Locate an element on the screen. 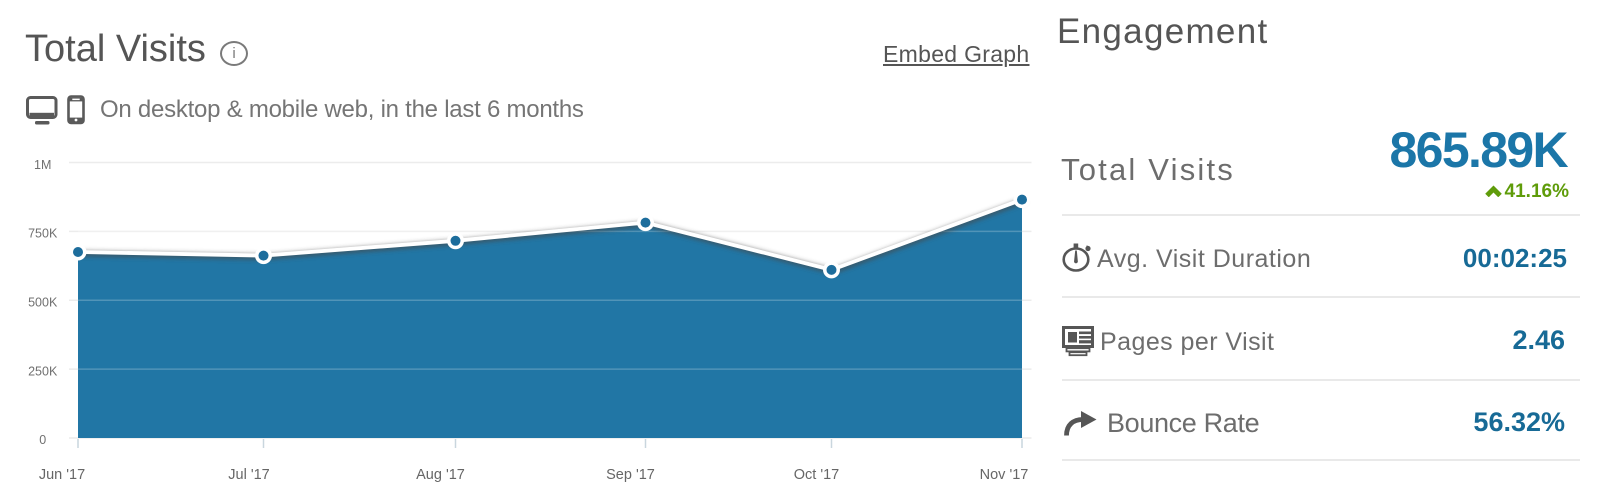 The image size is (1611, 499). svg-text: Sep '17 is located at coordinates (630, 475).